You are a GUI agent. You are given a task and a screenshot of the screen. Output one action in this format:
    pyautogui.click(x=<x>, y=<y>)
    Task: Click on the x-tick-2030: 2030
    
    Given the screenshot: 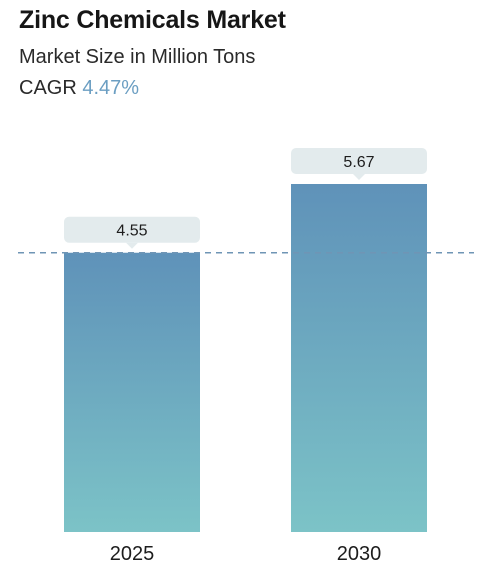 What is the action you would take?
    pyautogui.click(x=359, y=554)
    